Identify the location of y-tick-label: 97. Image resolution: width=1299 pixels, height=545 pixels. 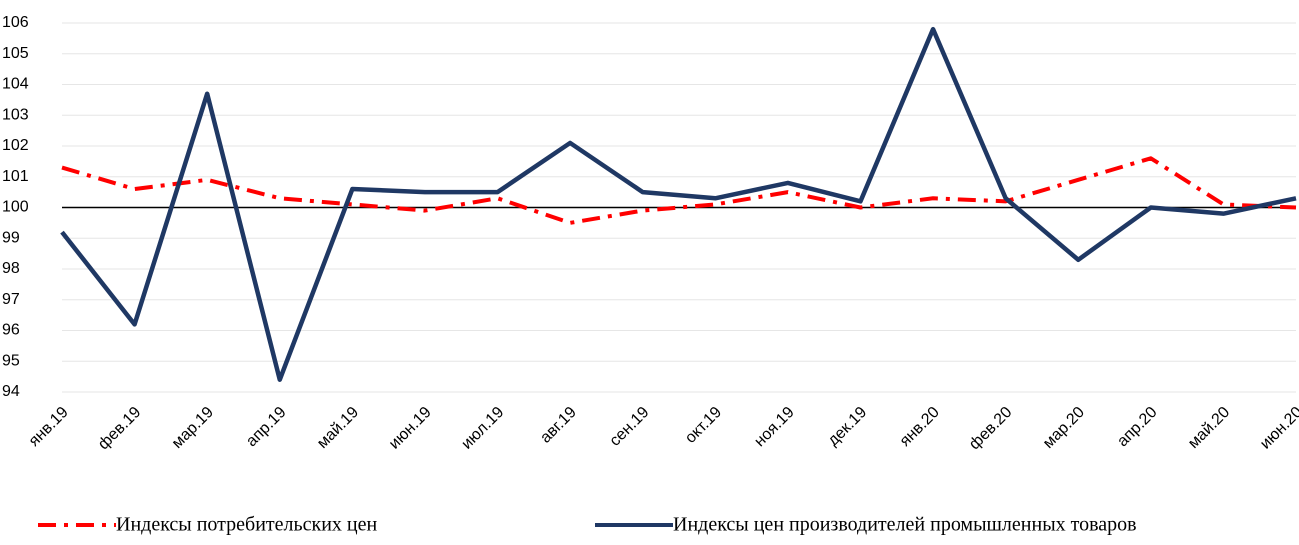
(11, 299).